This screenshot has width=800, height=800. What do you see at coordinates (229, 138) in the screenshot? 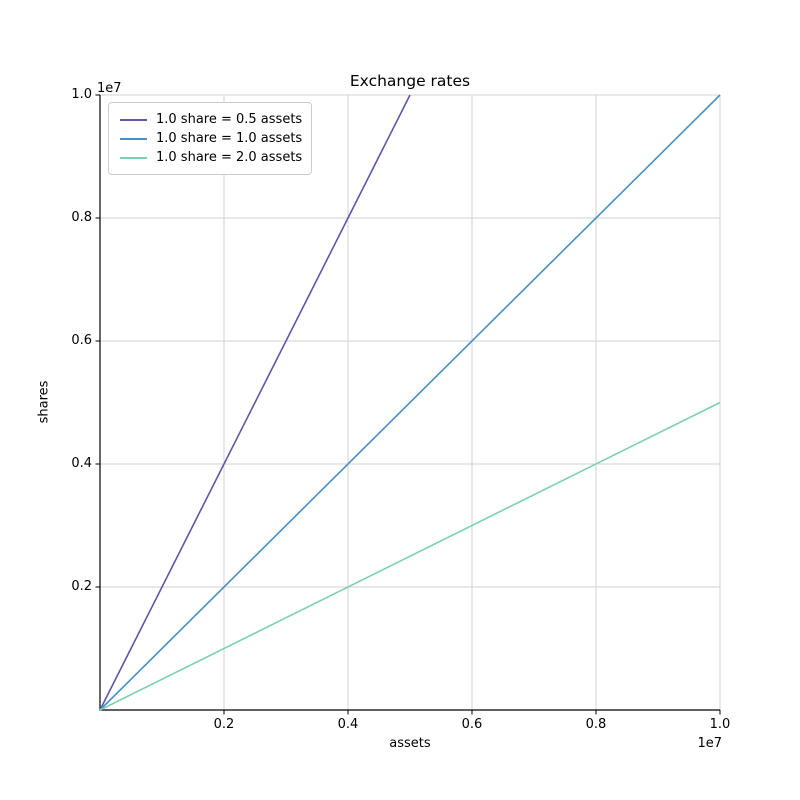
I see `legend-label: 1.0 share = 1.0 assets` at bounding box center [229, 138].